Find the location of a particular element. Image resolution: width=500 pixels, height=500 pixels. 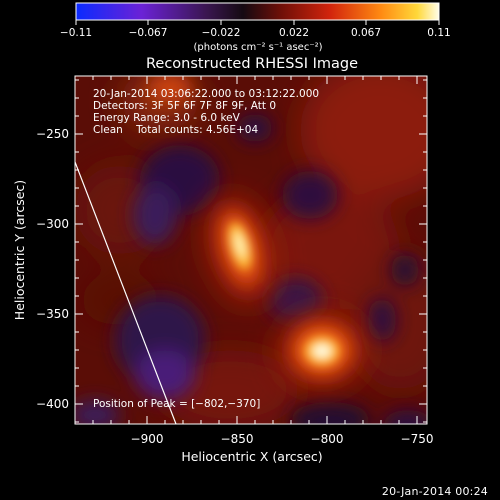

colorbar-tick: −0.067 is located at coordinates (148, 33).